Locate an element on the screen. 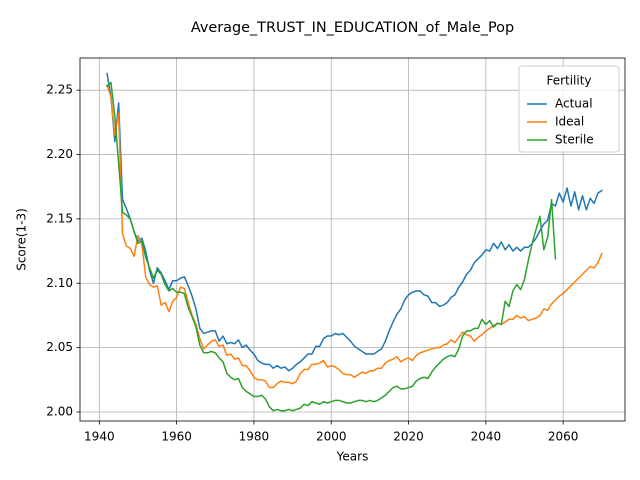 Image resolution: width=640 pixels, height=480 pixels. y-tick-label: 2.00 is located at coordinates (59, 411).